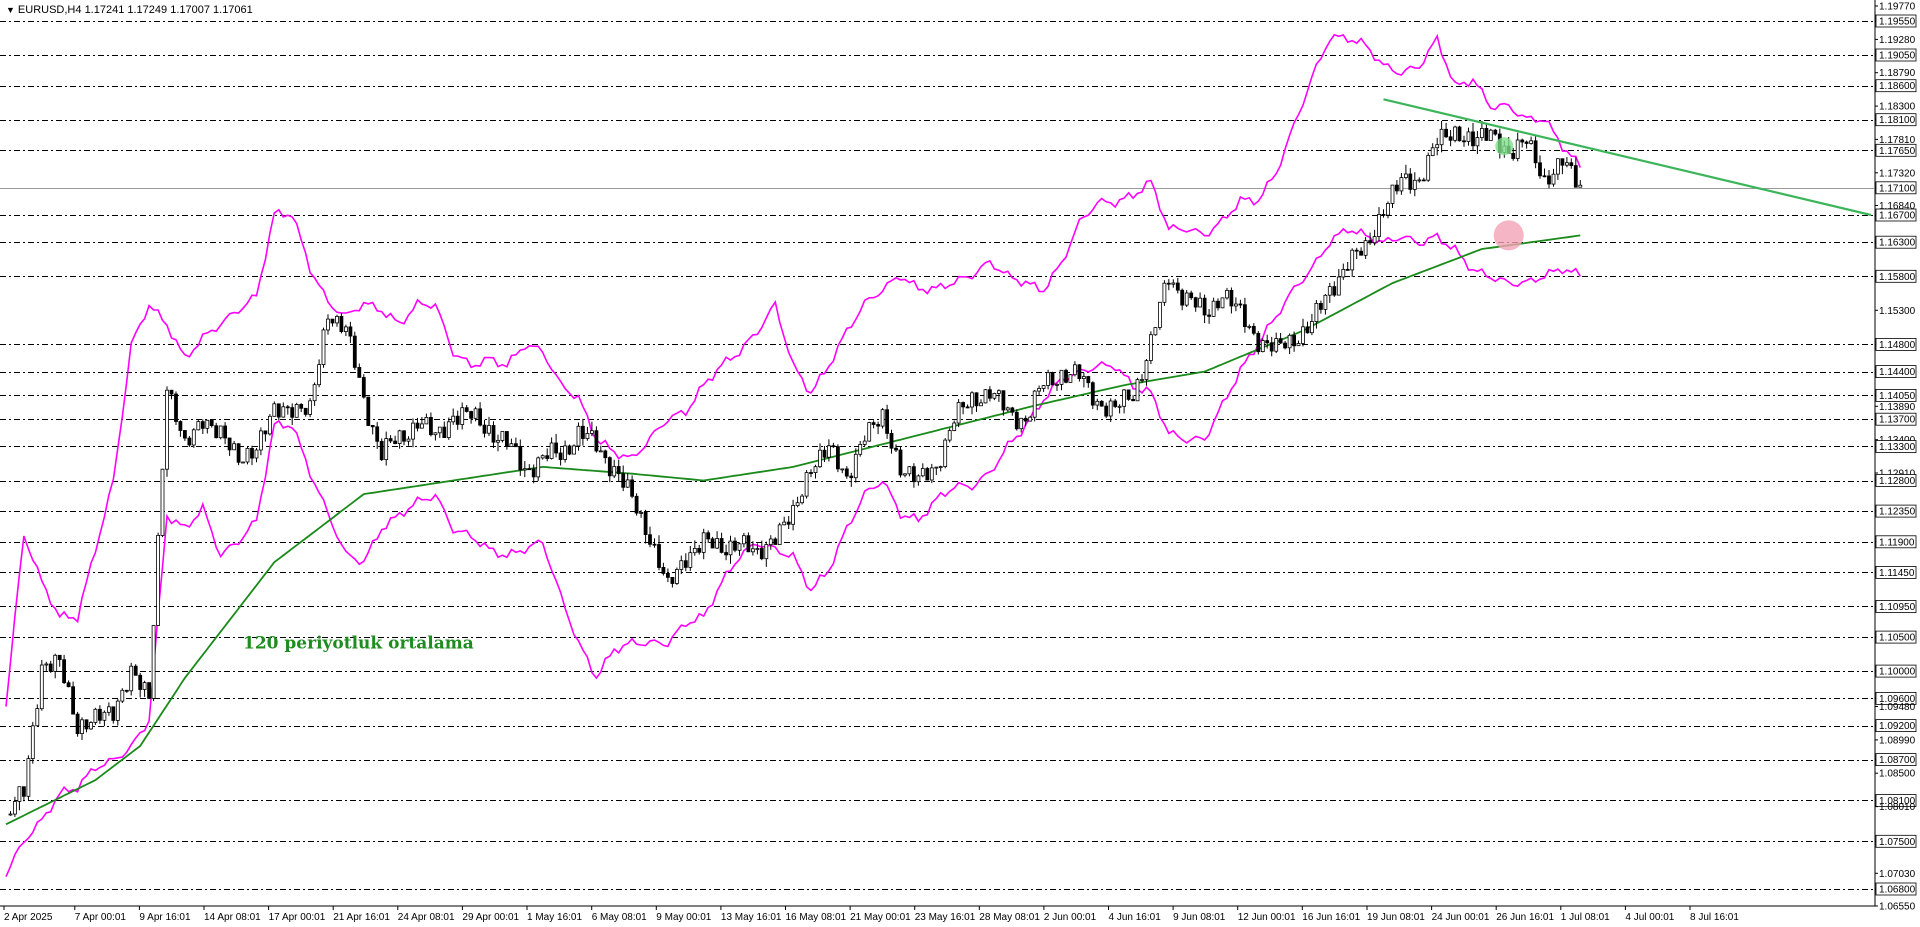 The image size is (1920, 927). Describe the element at coordinates (619, 917) in the screenshot. I see `x-tick-label: 6 May 08:01` at that location.